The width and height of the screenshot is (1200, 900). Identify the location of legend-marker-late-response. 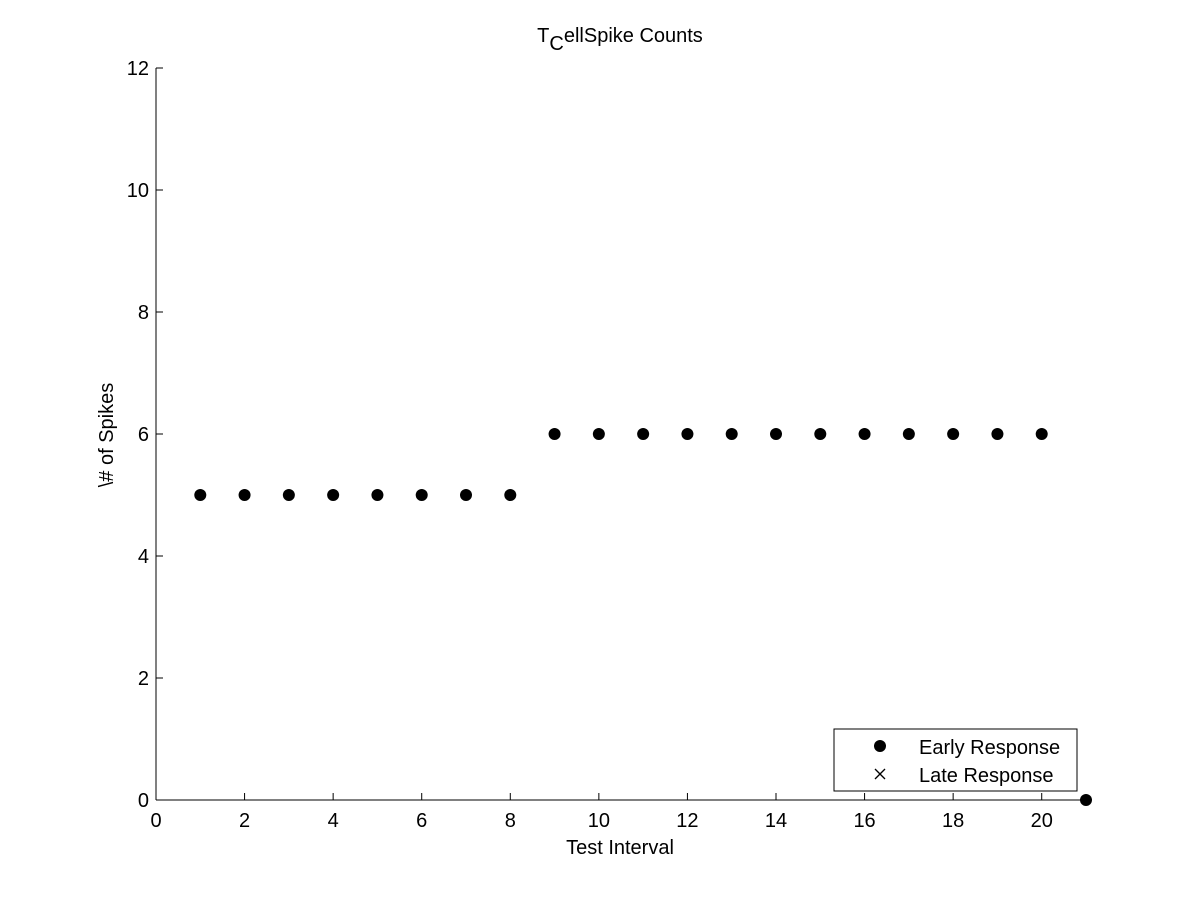
(880, 774).